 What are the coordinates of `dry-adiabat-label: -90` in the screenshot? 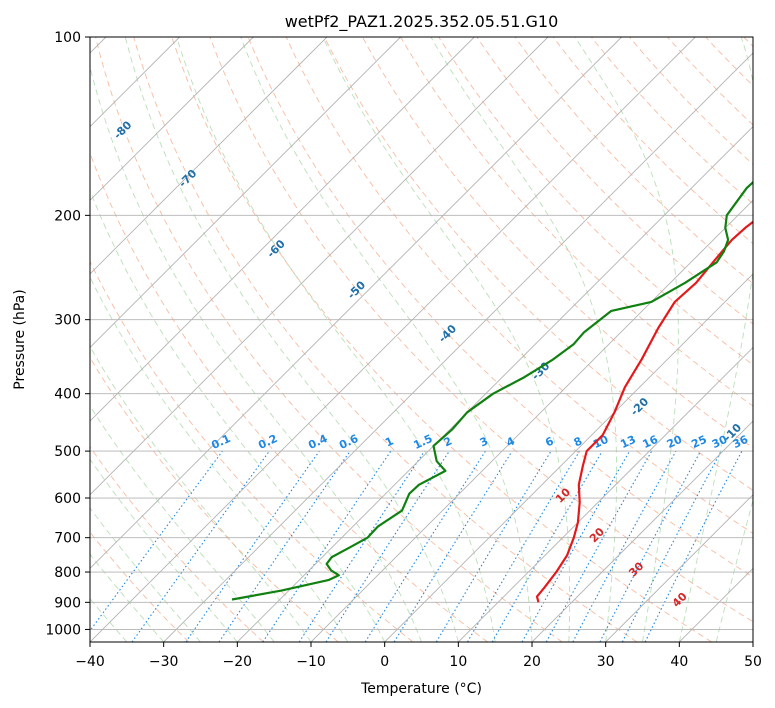 It's located at (65, 81).